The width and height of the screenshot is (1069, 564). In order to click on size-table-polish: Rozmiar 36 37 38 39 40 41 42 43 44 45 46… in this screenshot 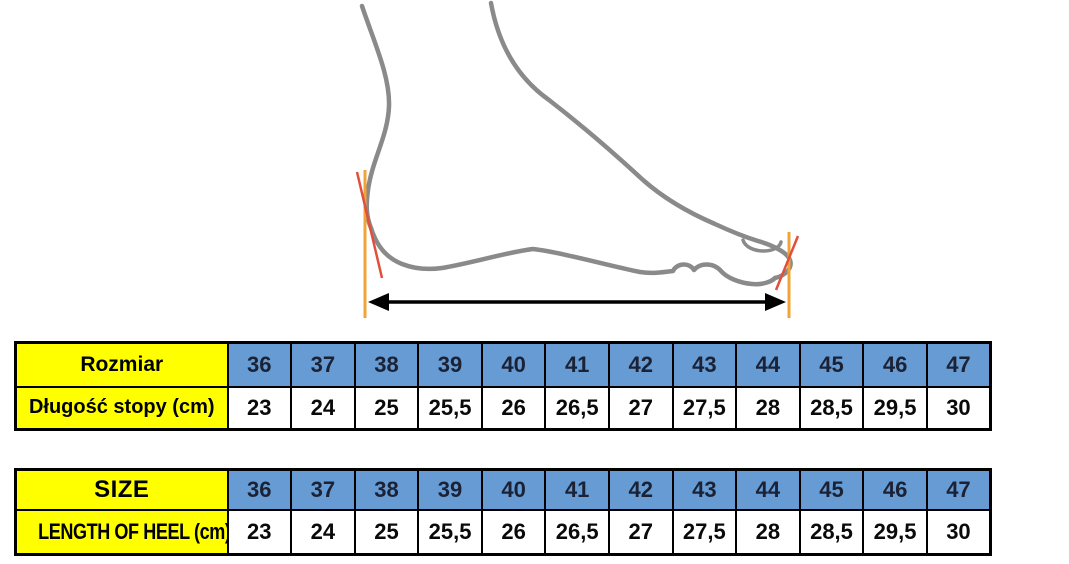, I will do `click(503, 386)`.